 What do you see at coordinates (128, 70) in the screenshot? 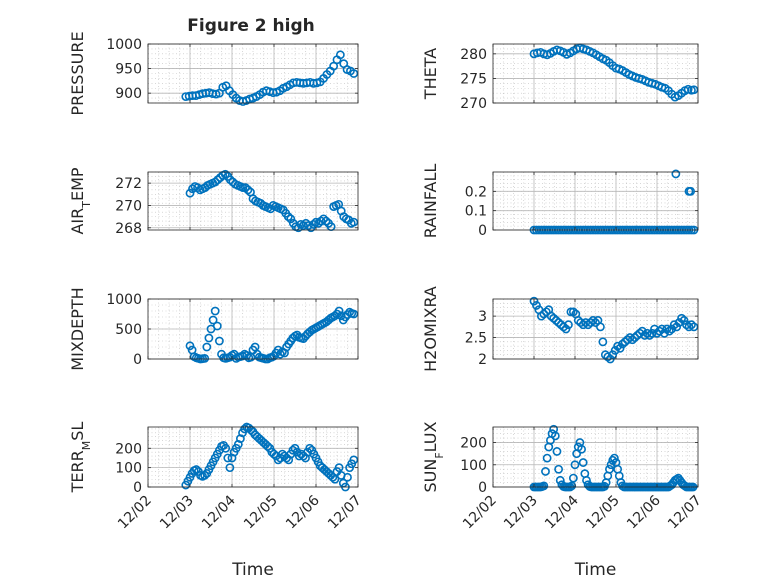
I see `panel-pressure-ytick-label: 950` at bounding box center [128, 70].